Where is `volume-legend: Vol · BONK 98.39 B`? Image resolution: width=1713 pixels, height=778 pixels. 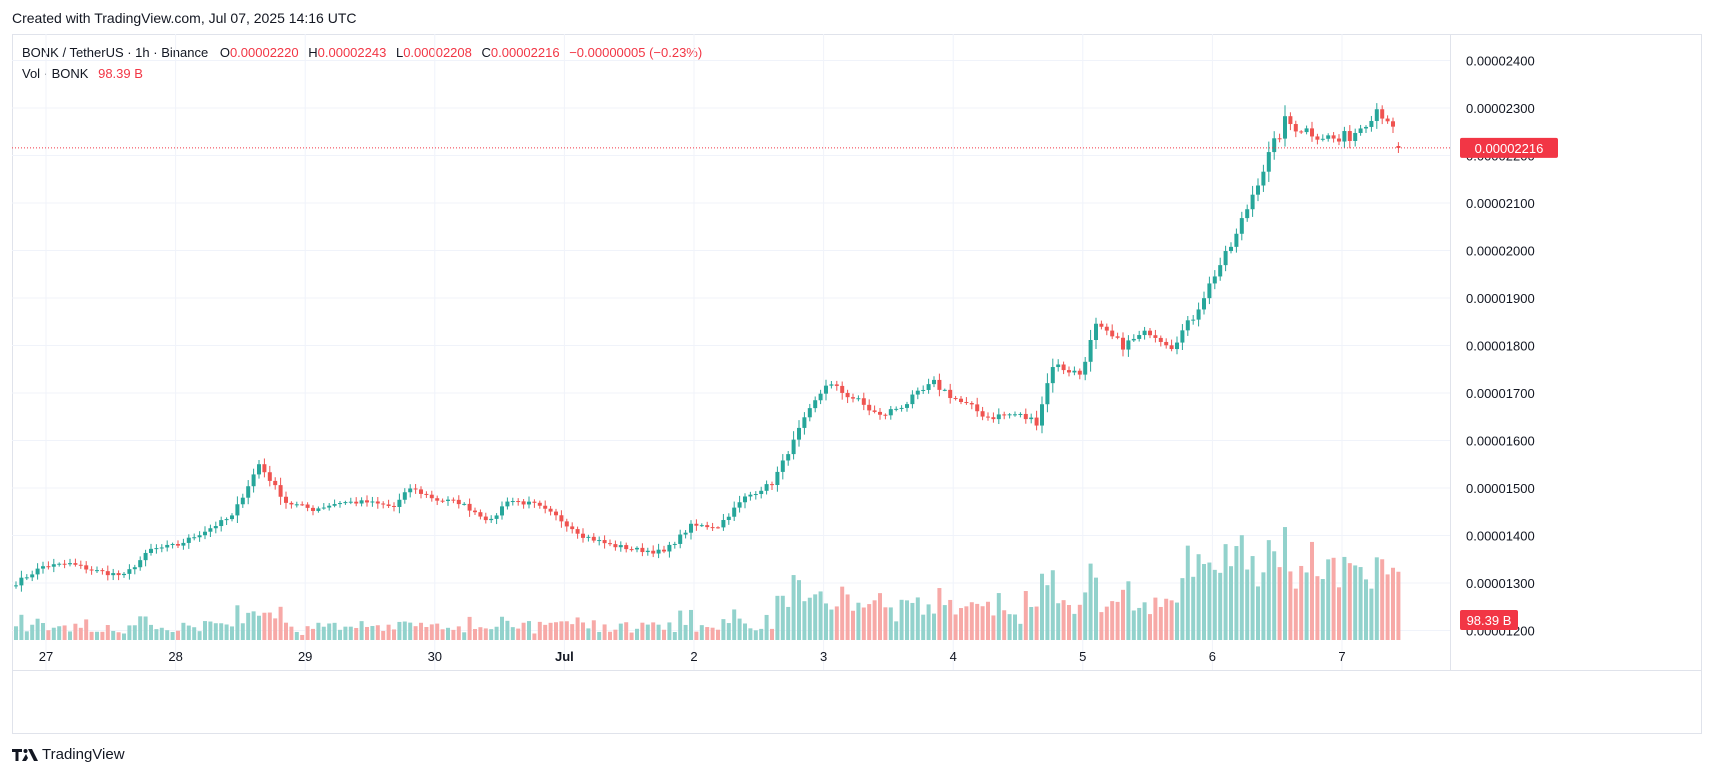 volume-legend: Vol · BONK 98.39 B is located at coordinates (82, 73).